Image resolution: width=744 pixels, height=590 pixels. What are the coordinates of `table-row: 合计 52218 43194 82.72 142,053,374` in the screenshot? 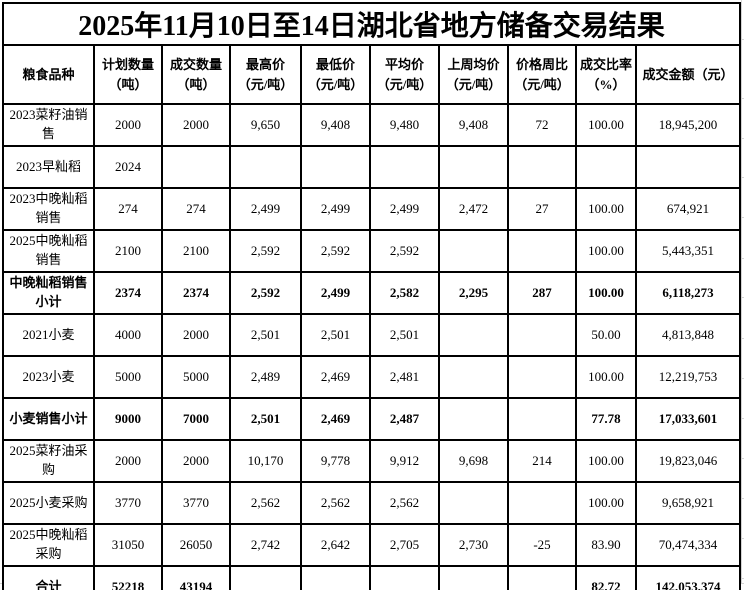 It's located at (371, 577).